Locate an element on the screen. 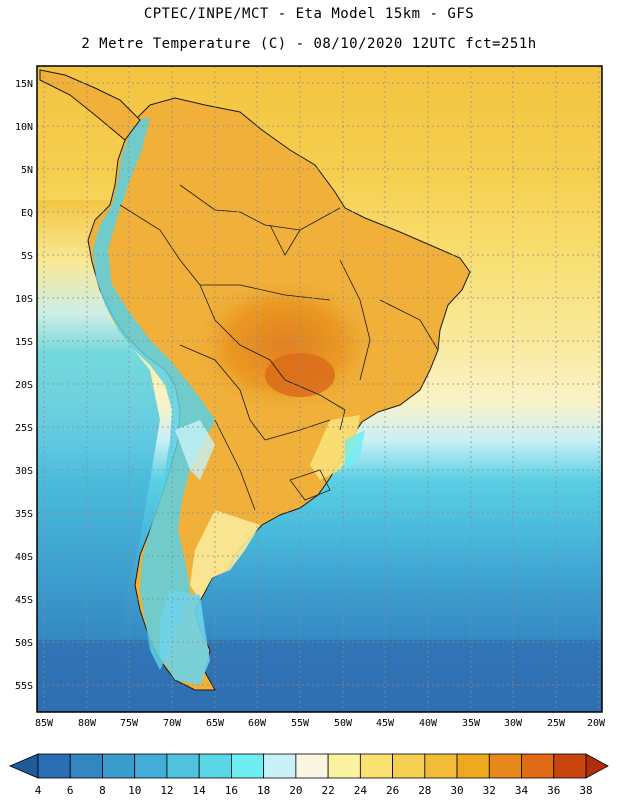 The height and width of the screenshot is (800, 618). lat-label: 20S is located at coordinates (24, 385).